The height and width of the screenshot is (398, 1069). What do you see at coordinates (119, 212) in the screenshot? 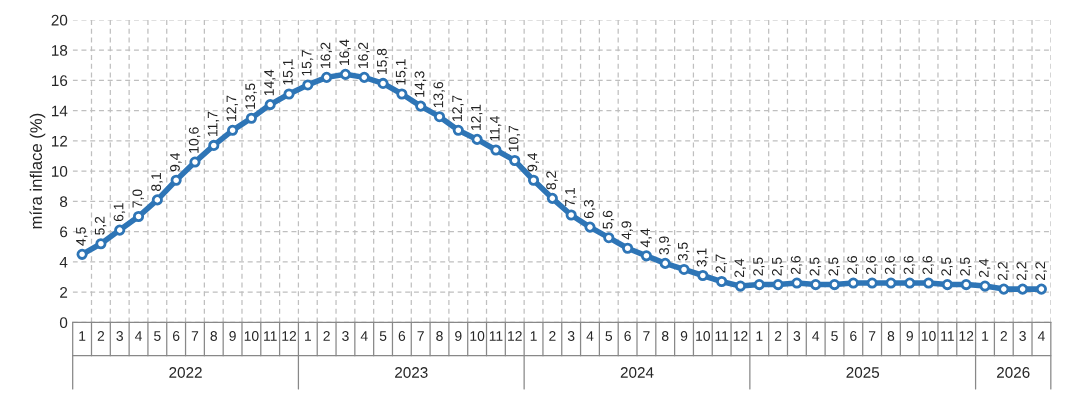
I see `data-label: 6,1` at bounding box center [119, 212].